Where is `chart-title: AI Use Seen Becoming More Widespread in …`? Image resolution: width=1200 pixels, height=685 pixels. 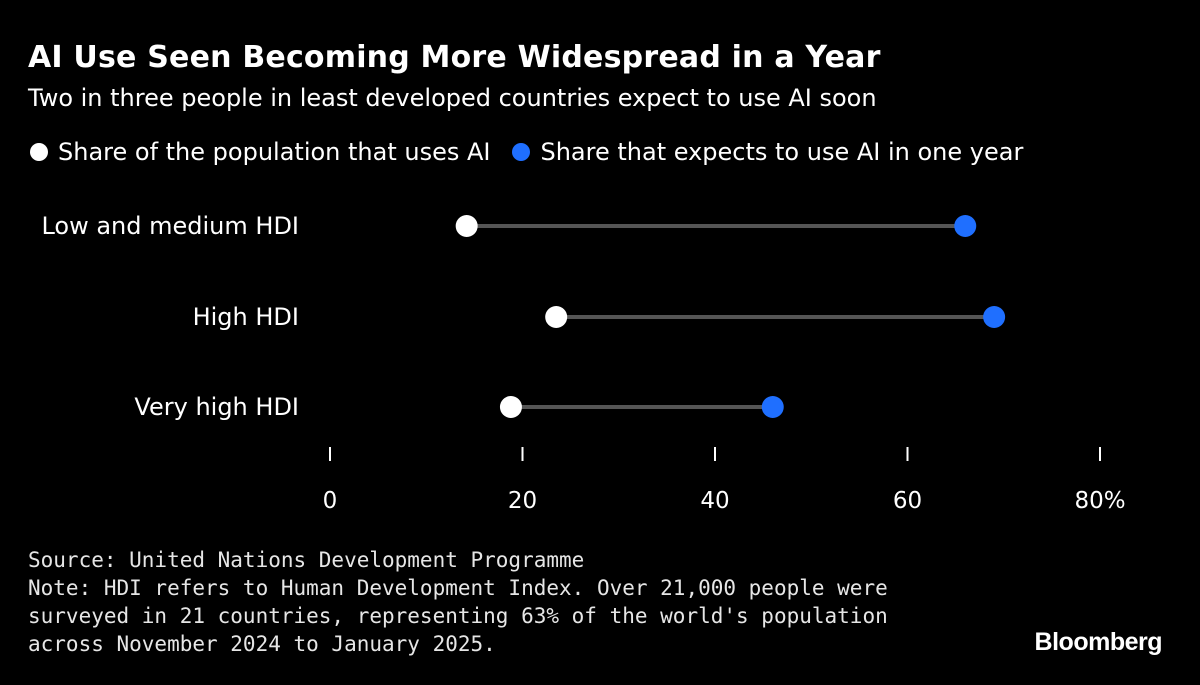 chart-title: AI Use Seen Becoming More Widespread in … is located at coordinates (454, 57).